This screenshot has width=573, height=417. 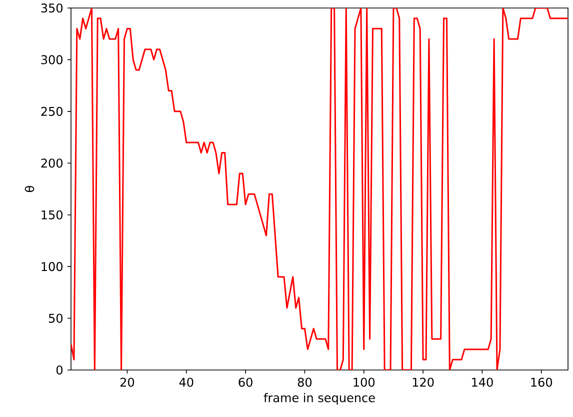 I want to click on x-tick-label: 40, so click(x=186, y=382).